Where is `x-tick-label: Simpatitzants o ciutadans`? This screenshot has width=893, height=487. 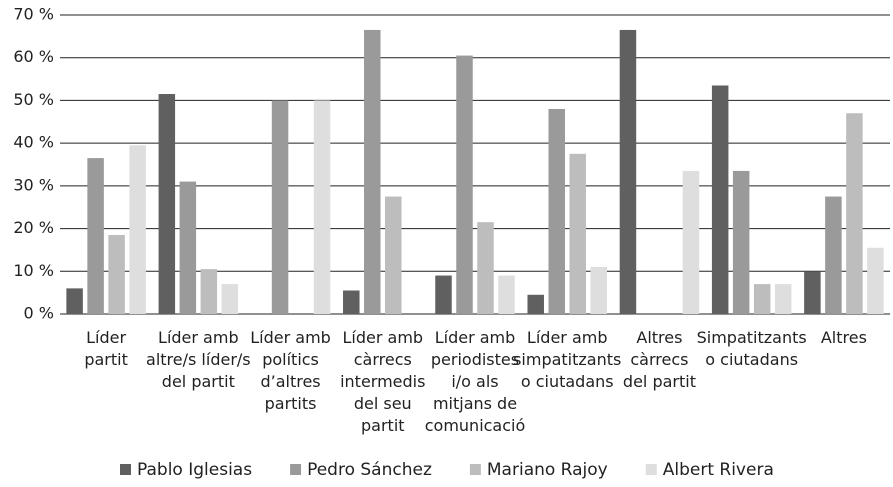 x-tick-label: Simpatitzants o ciutadans is located at coordinates (752, 348).